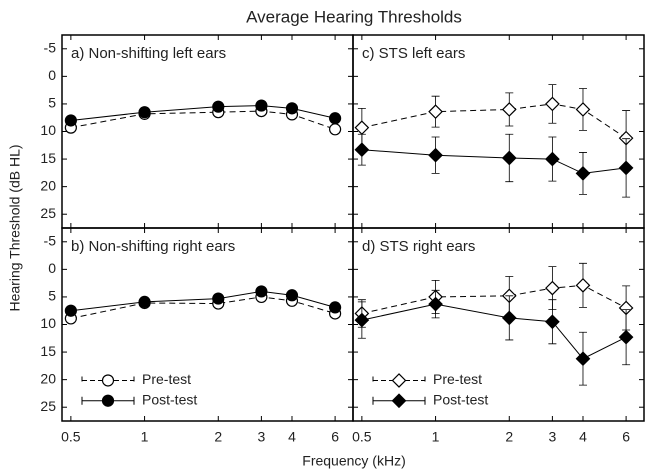  I want to click on chart-title: Average Hearing Thresholds, so click(354, 16).